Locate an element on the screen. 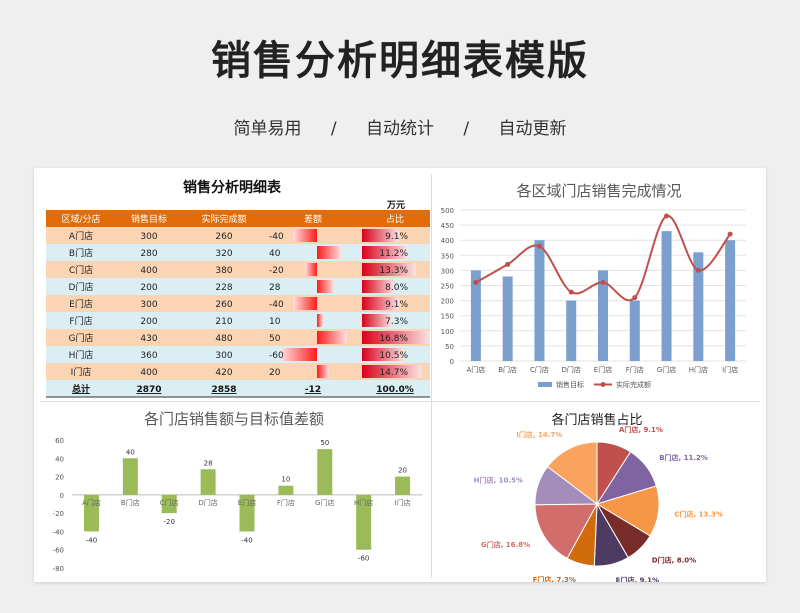 The image size is (800, 613). y-tick-label: -60 is located at coordinates (58, 551).